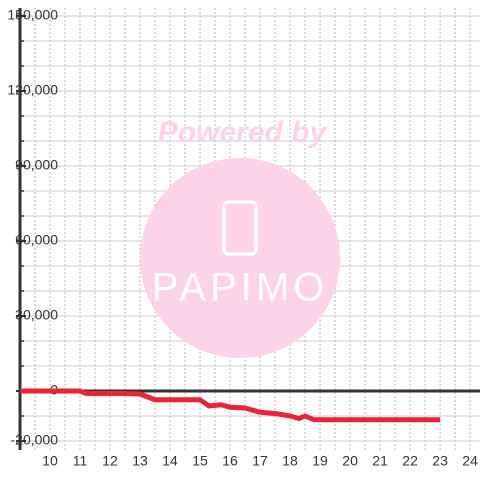  Describe the element at coordinates (200, 461) in the screenshot. I see `x-tick-label: 15` at that location.